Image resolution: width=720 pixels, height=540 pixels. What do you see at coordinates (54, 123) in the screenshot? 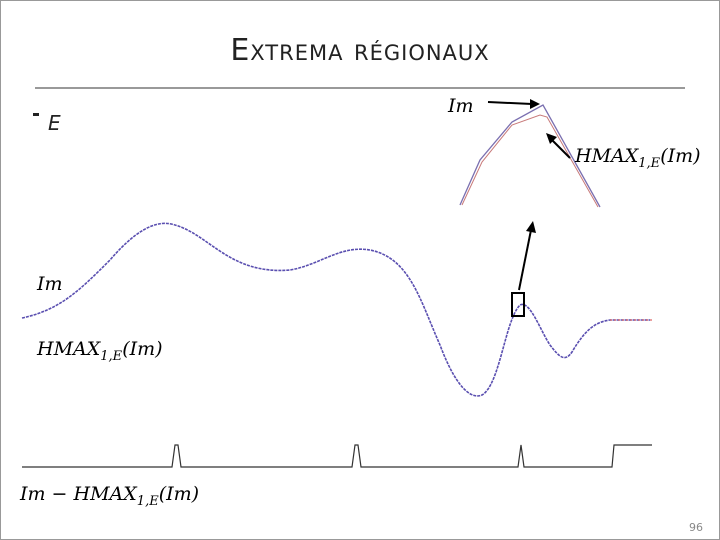
I see `bullet-text: E` at bounding box center [54, 123].